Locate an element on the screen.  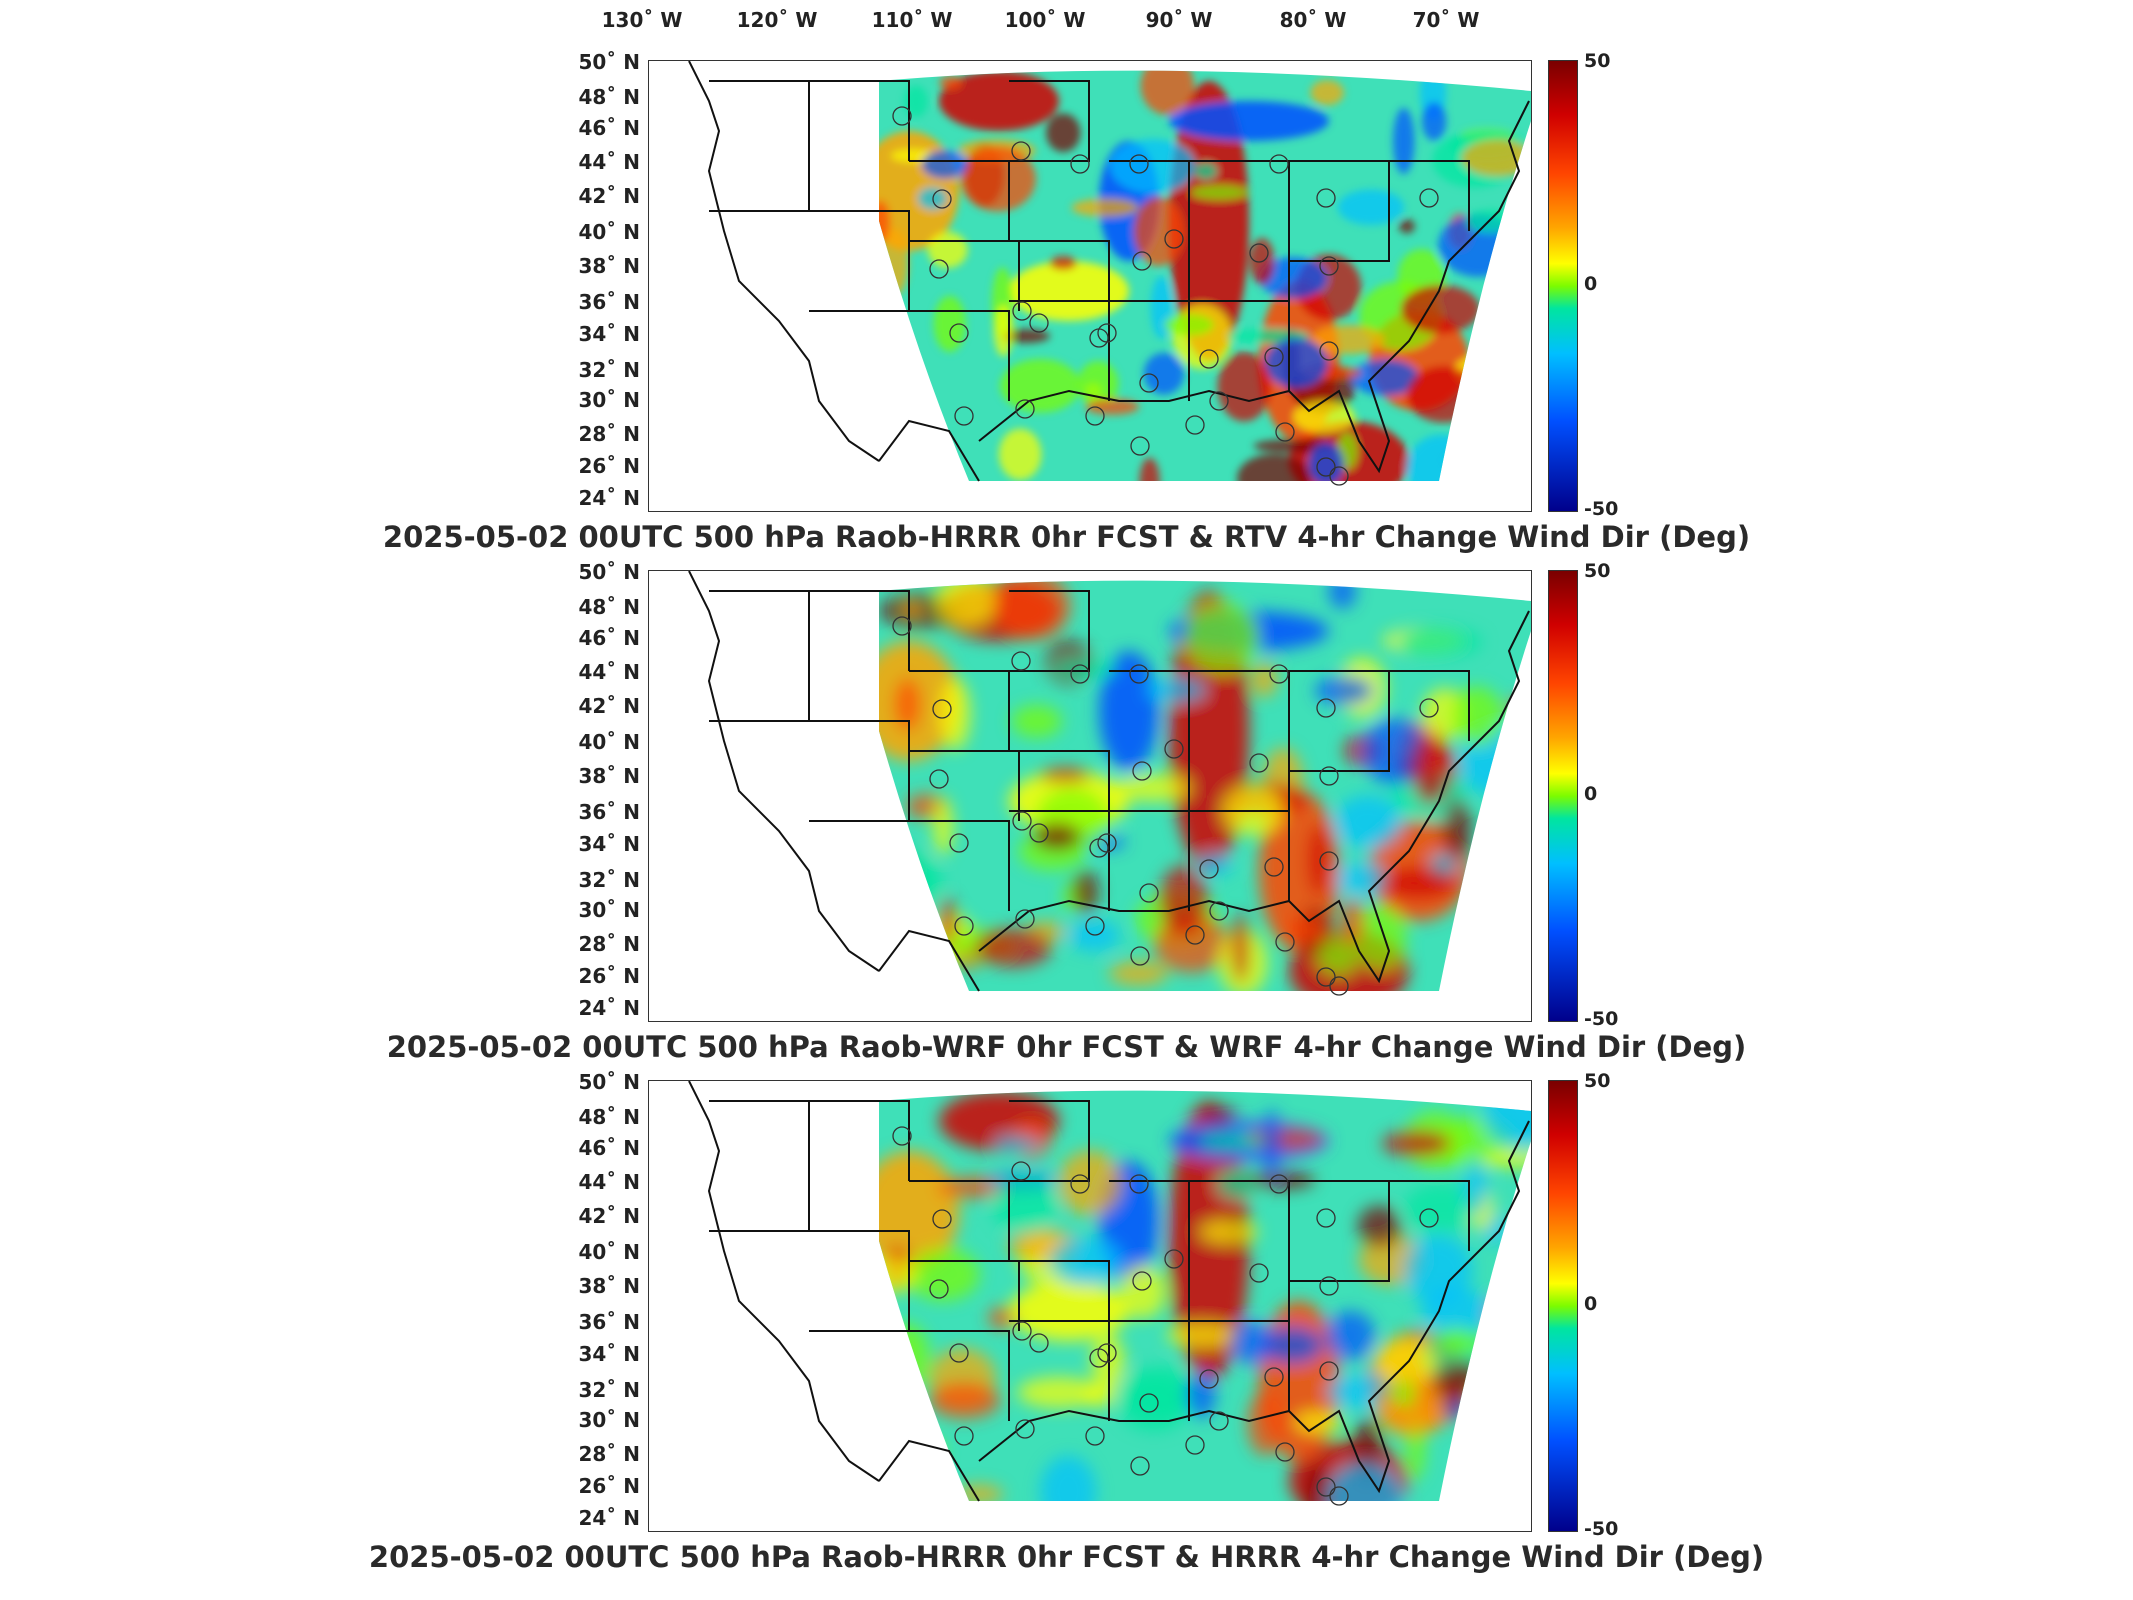
latitude-label: 46˚ N is located at coordinates (609, 128).